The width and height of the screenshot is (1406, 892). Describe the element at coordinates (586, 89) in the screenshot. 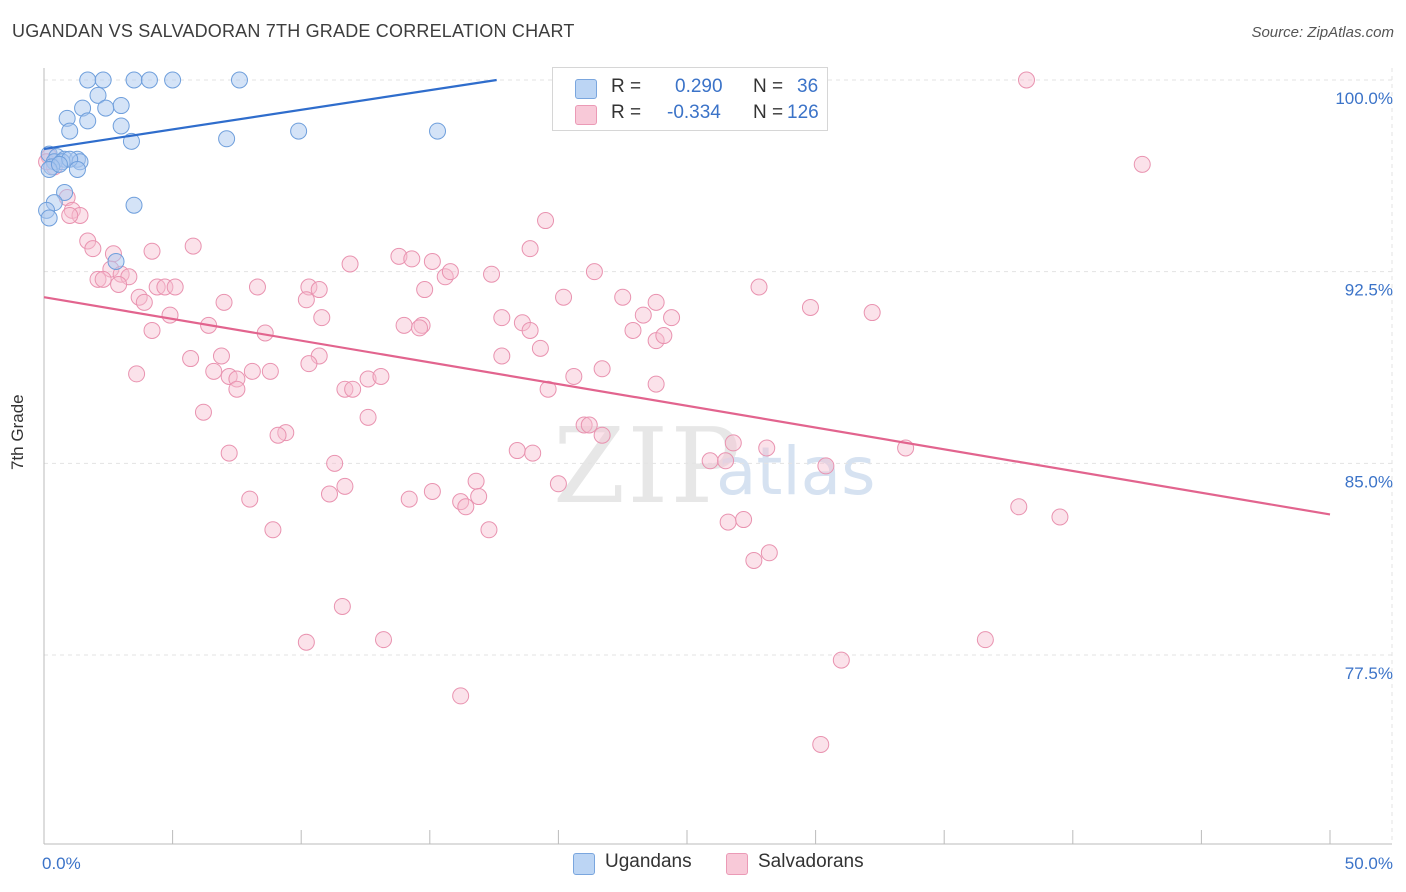

I see `ugandans-swatch` at that location.